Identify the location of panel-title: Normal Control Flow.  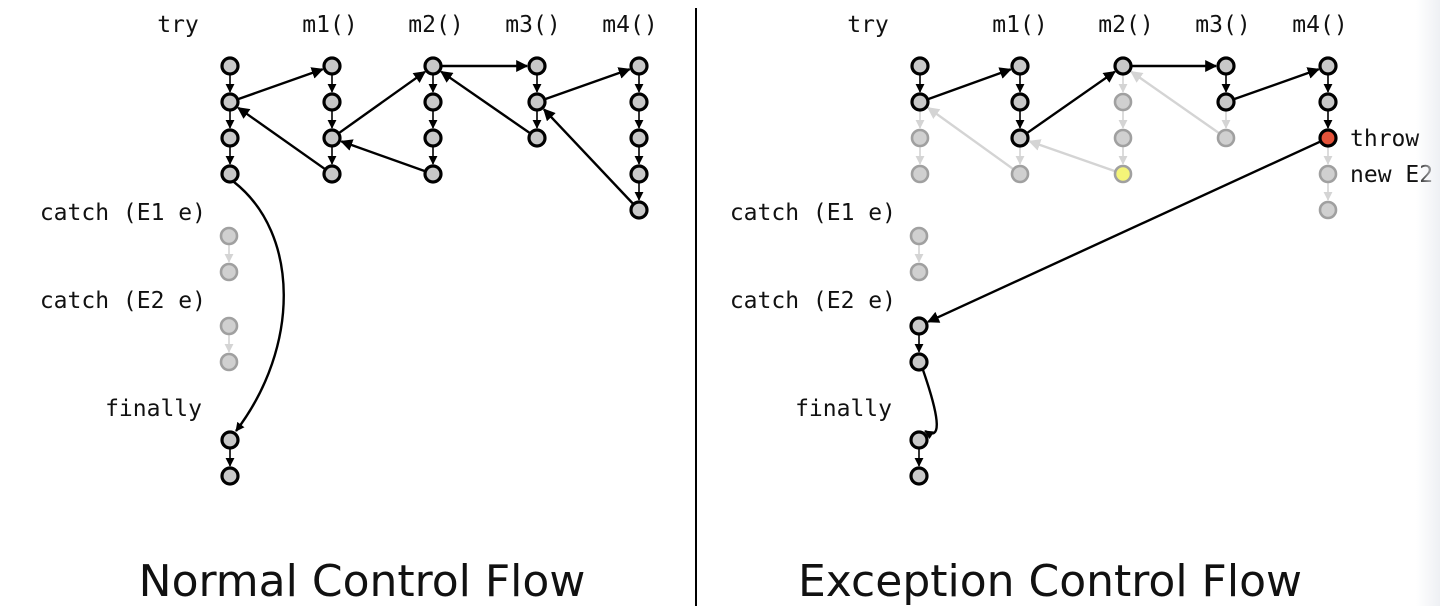
(362, 581).